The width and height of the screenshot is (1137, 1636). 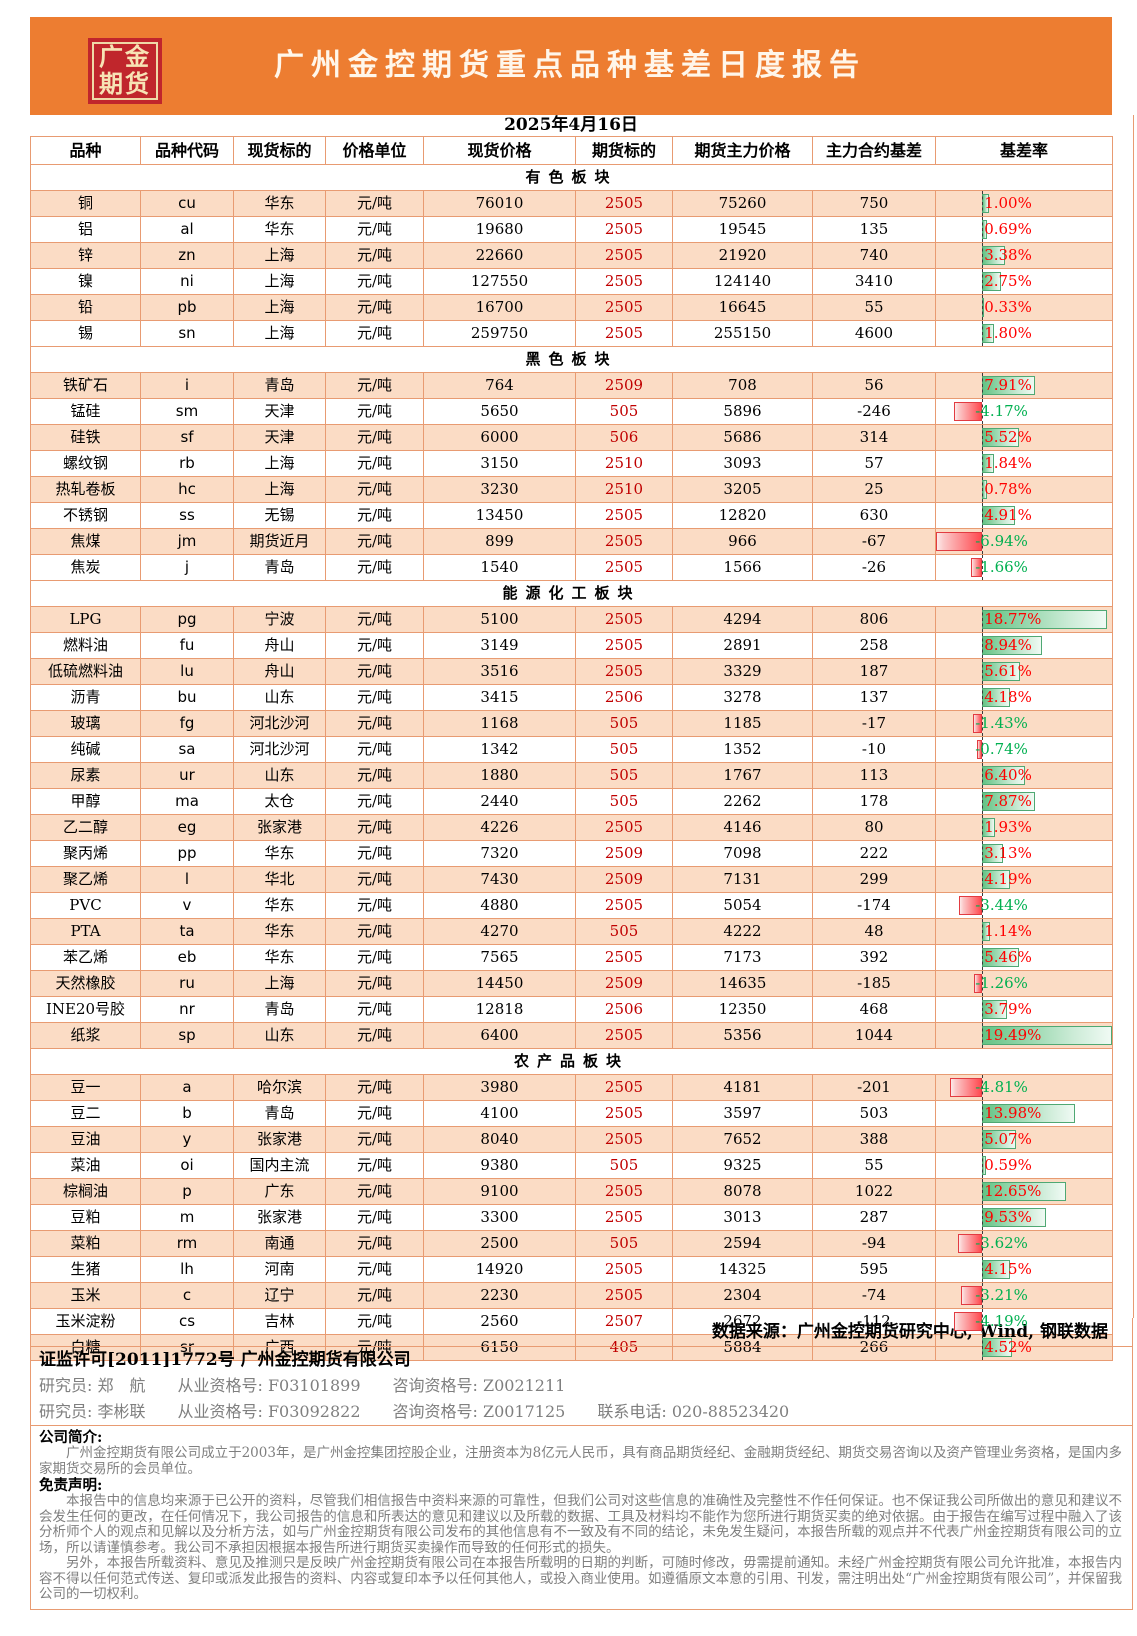 What do you see at coordinates (742, 723) in the screenshot?
I see `cell-futures-price: 1185` at bounding box center [742, 723].